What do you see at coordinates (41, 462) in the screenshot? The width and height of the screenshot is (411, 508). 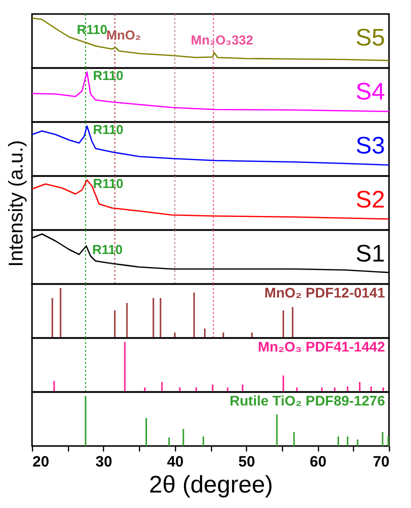 I see `x-tick-label: 20` at bounding box center [41, 462].